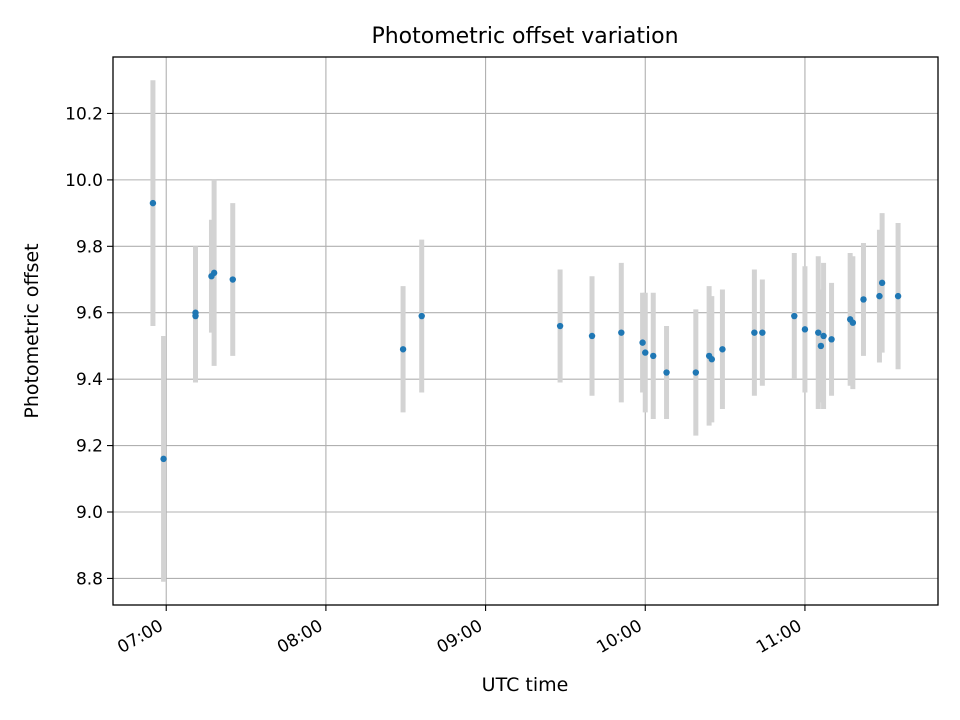  What do you see at coordinates (460, 637) in the screenshot?
I see `x-tick-label: 09:00` at bounding box center [460, 637].